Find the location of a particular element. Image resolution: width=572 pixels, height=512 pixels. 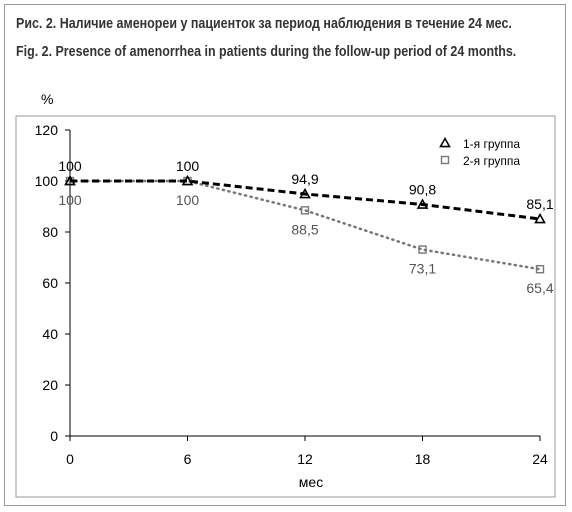

y-tick-label: 80 is located at coordinates (50, 232).